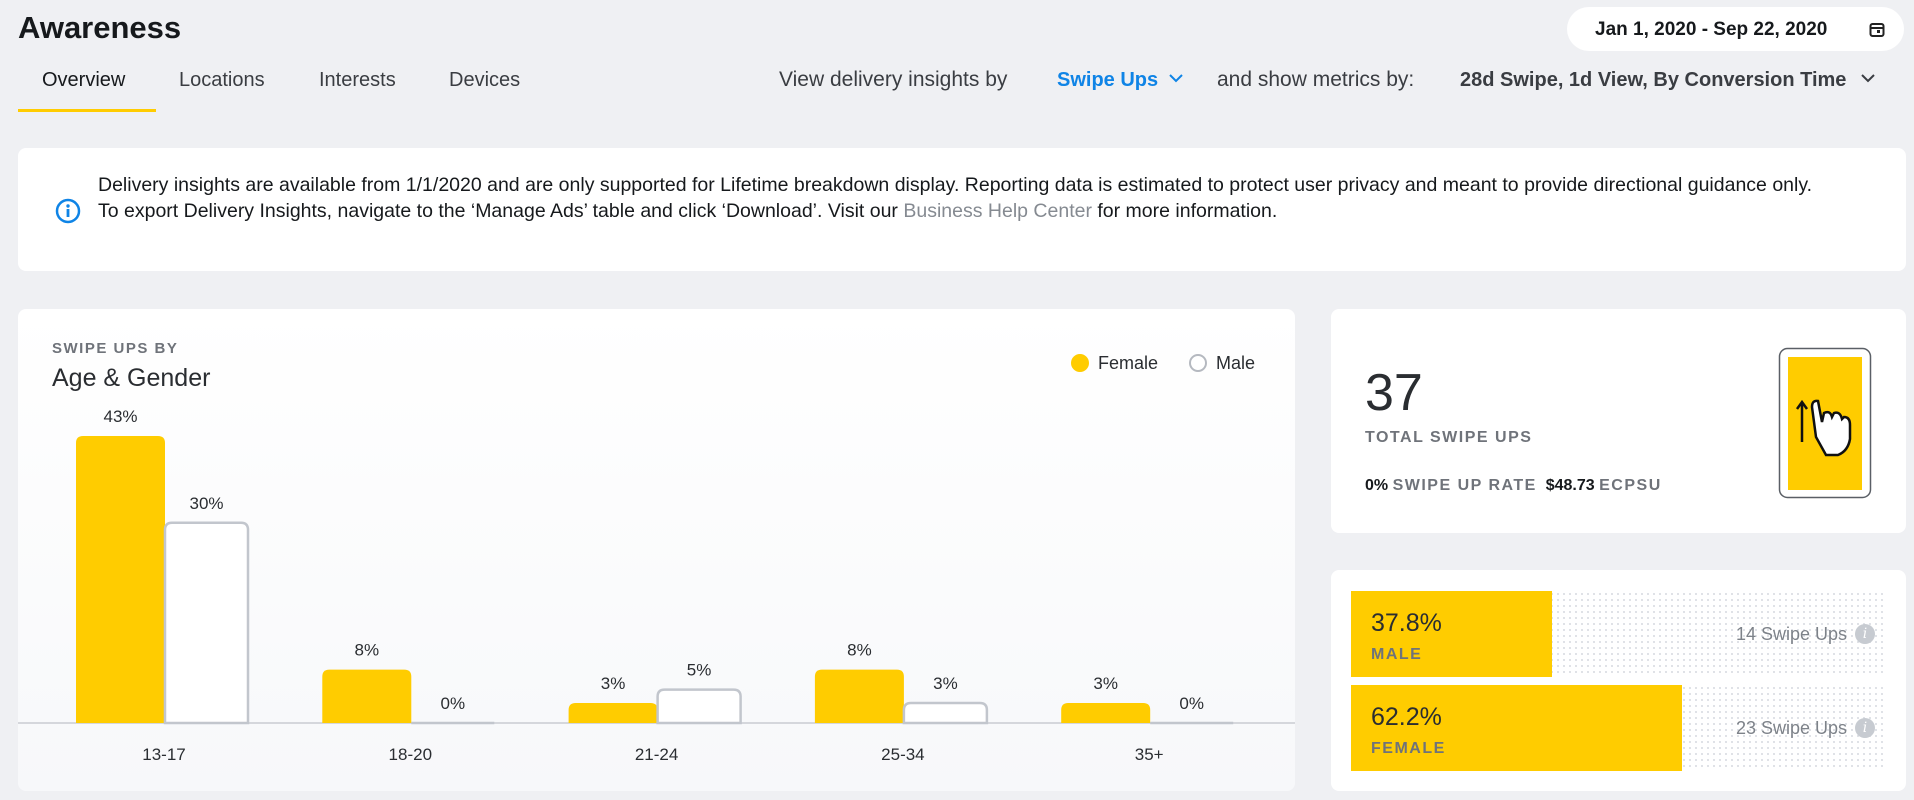 The image size is (1914, 800). Describe the element at coordinates (1184, 211) in the screenshot. I see `text: for more information.` at that location.